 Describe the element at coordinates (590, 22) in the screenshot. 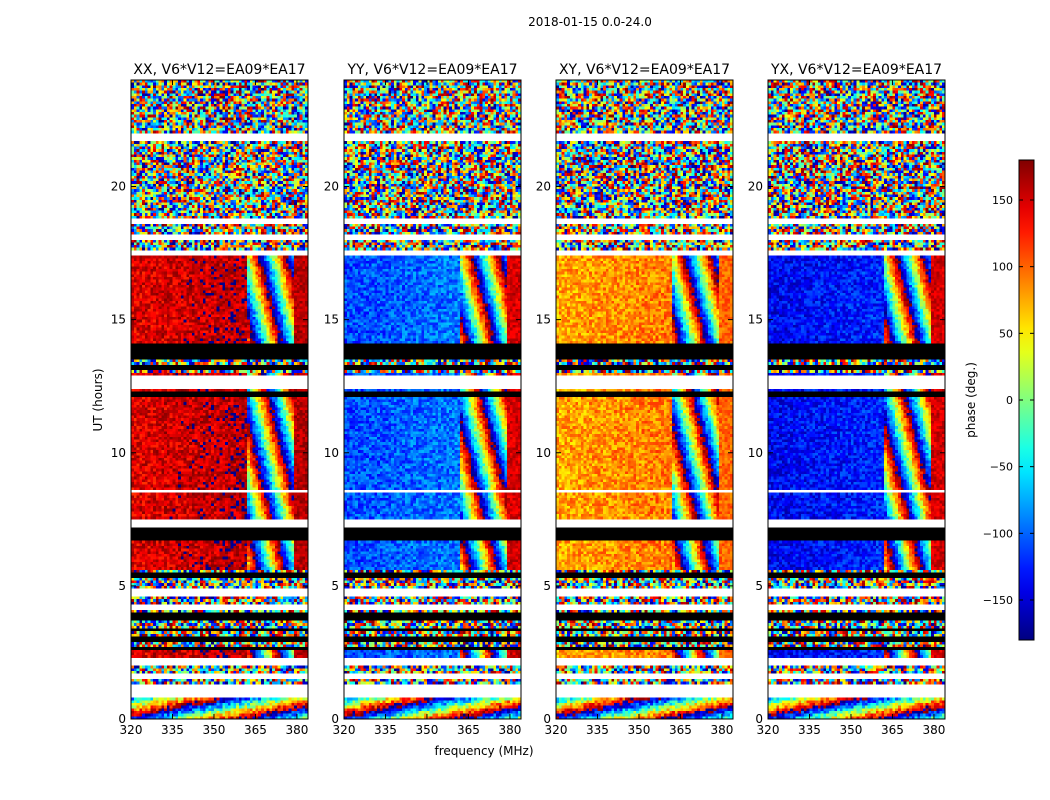

I see `figure-suptitle: 2018-01-15 0.0-24.0` at that location.